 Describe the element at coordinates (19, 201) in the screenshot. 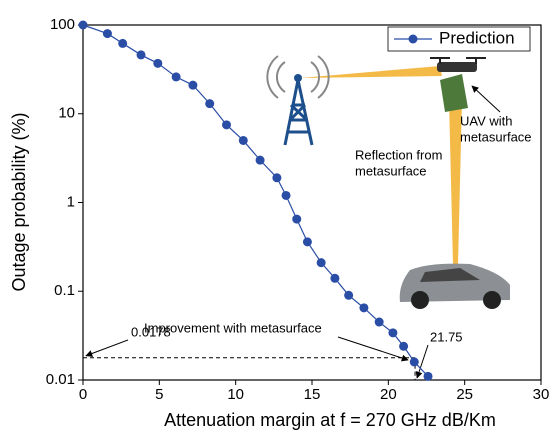

I see `y-axis-label: Outage probability (%)` at that location.